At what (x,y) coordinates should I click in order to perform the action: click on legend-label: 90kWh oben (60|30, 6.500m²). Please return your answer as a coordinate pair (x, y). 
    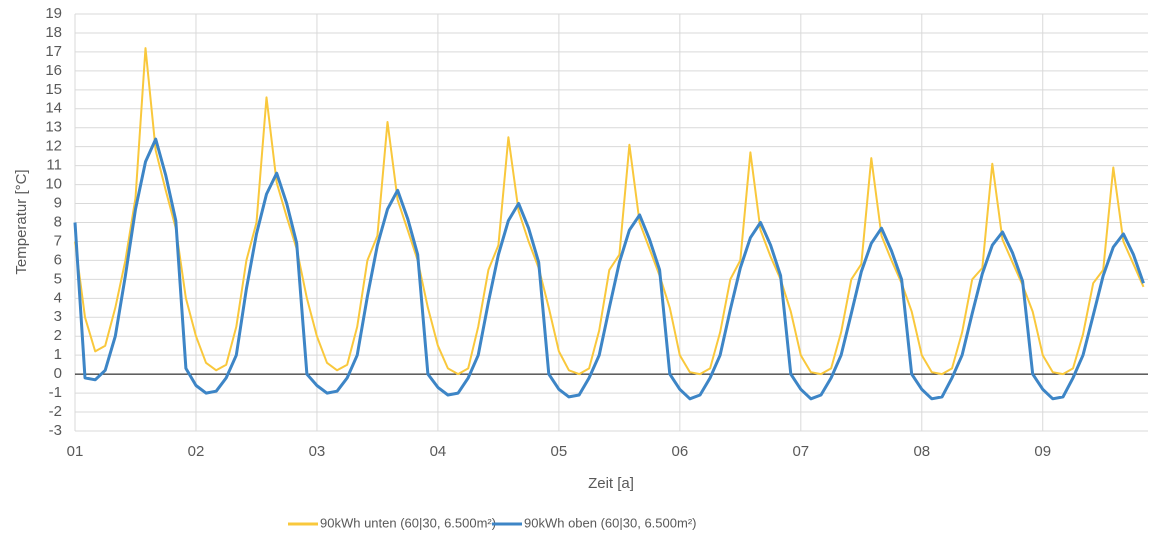
    Looking at the image, I should click on (610, 522).